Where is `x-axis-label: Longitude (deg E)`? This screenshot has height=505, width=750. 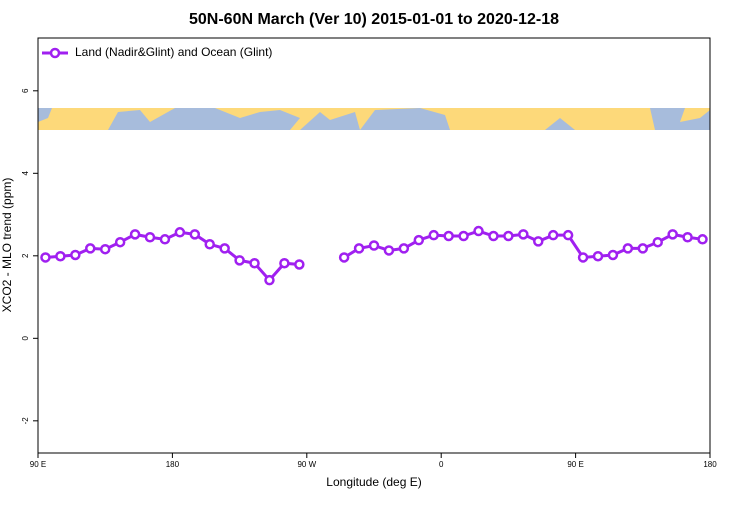
x-axis-label: Longitude (deg E) is located at coordinates (373, 482).